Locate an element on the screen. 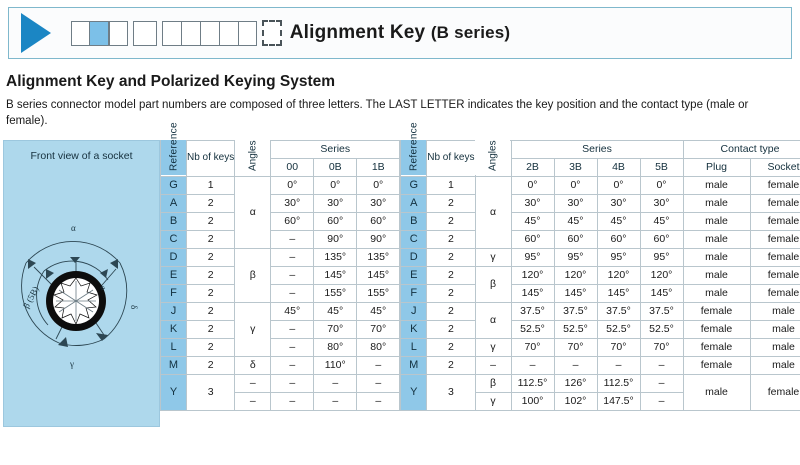 The height and width of the screenshot is (465, 800). header-reference: Reference is located at coordinates (413, 150).